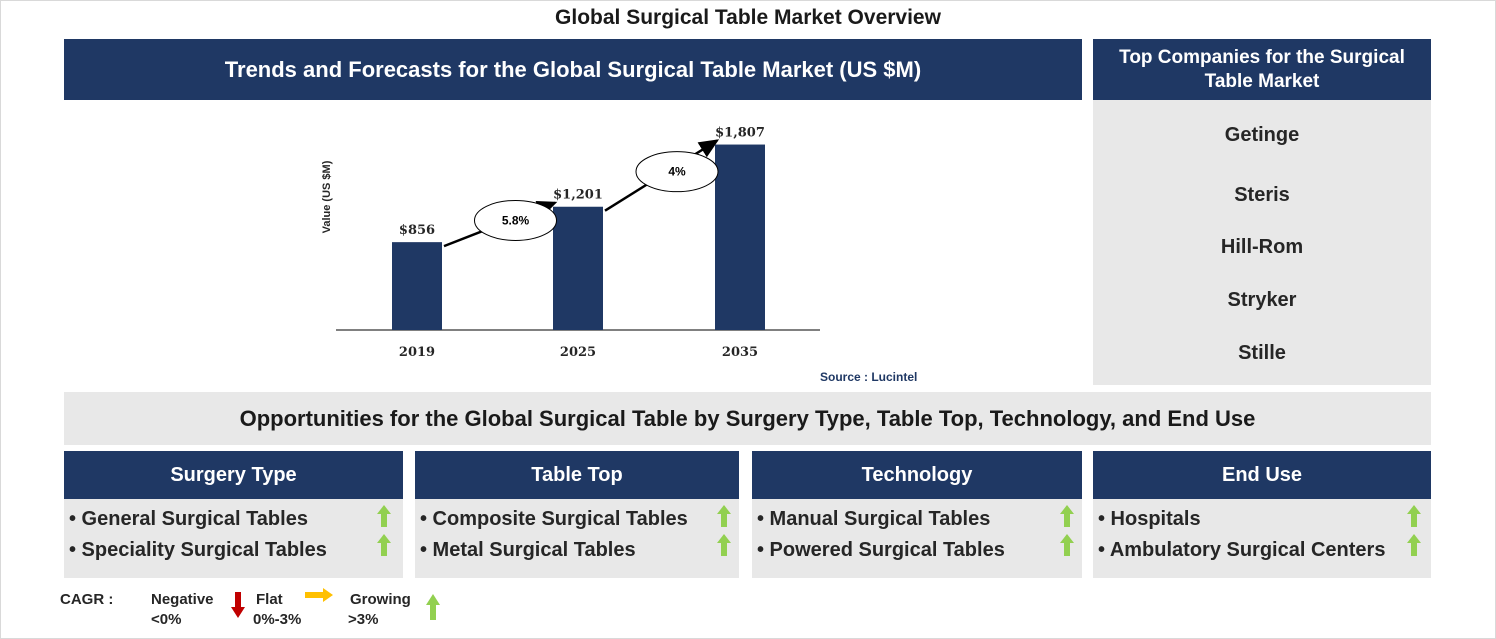 Image resolution: width=1496 pixels, height=639 pixels. What do you see at coordinates (1149, 519) in the screenshot?
I see `segment-item: • Hospitals` at bounding box center [1149, 519].